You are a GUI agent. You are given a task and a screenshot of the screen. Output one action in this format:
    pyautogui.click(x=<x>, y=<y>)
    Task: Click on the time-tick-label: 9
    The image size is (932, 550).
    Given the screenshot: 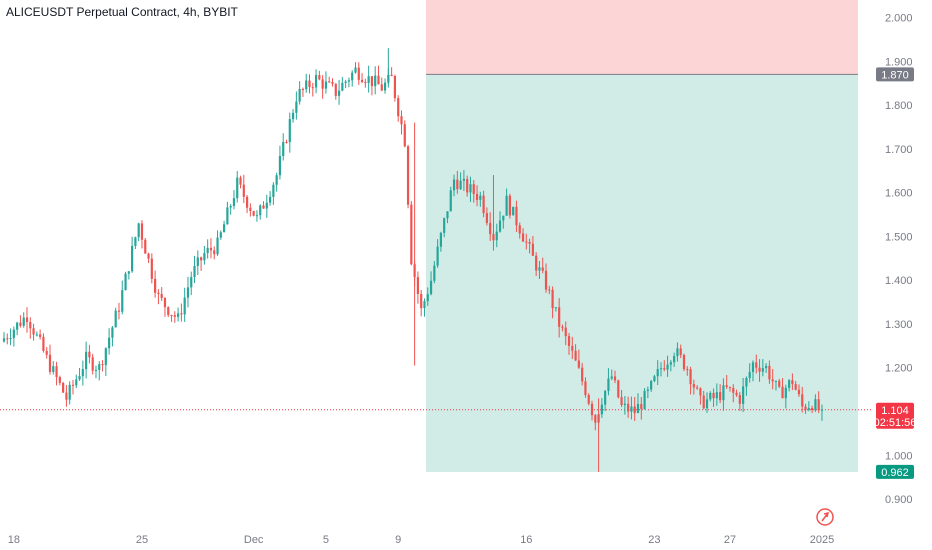 What is the action you would take?
    pyautogui.click(x=398, y=540)
    